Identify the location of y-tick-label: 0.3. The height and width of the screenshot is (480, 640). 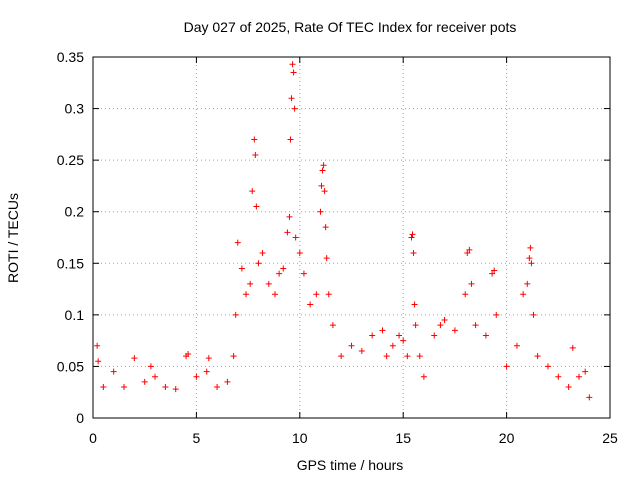
(75, 109).